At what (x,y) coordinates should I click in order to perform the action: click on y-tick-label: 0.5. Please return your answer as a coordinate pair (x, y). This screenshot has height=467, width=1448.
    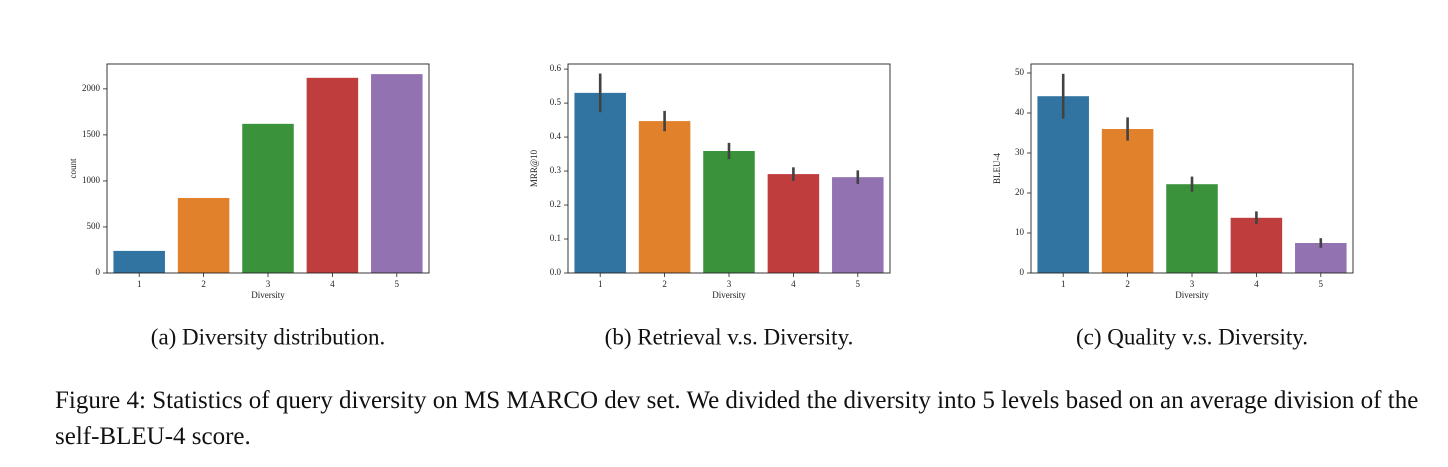
    Looking at the image, I should click on (556, 102).